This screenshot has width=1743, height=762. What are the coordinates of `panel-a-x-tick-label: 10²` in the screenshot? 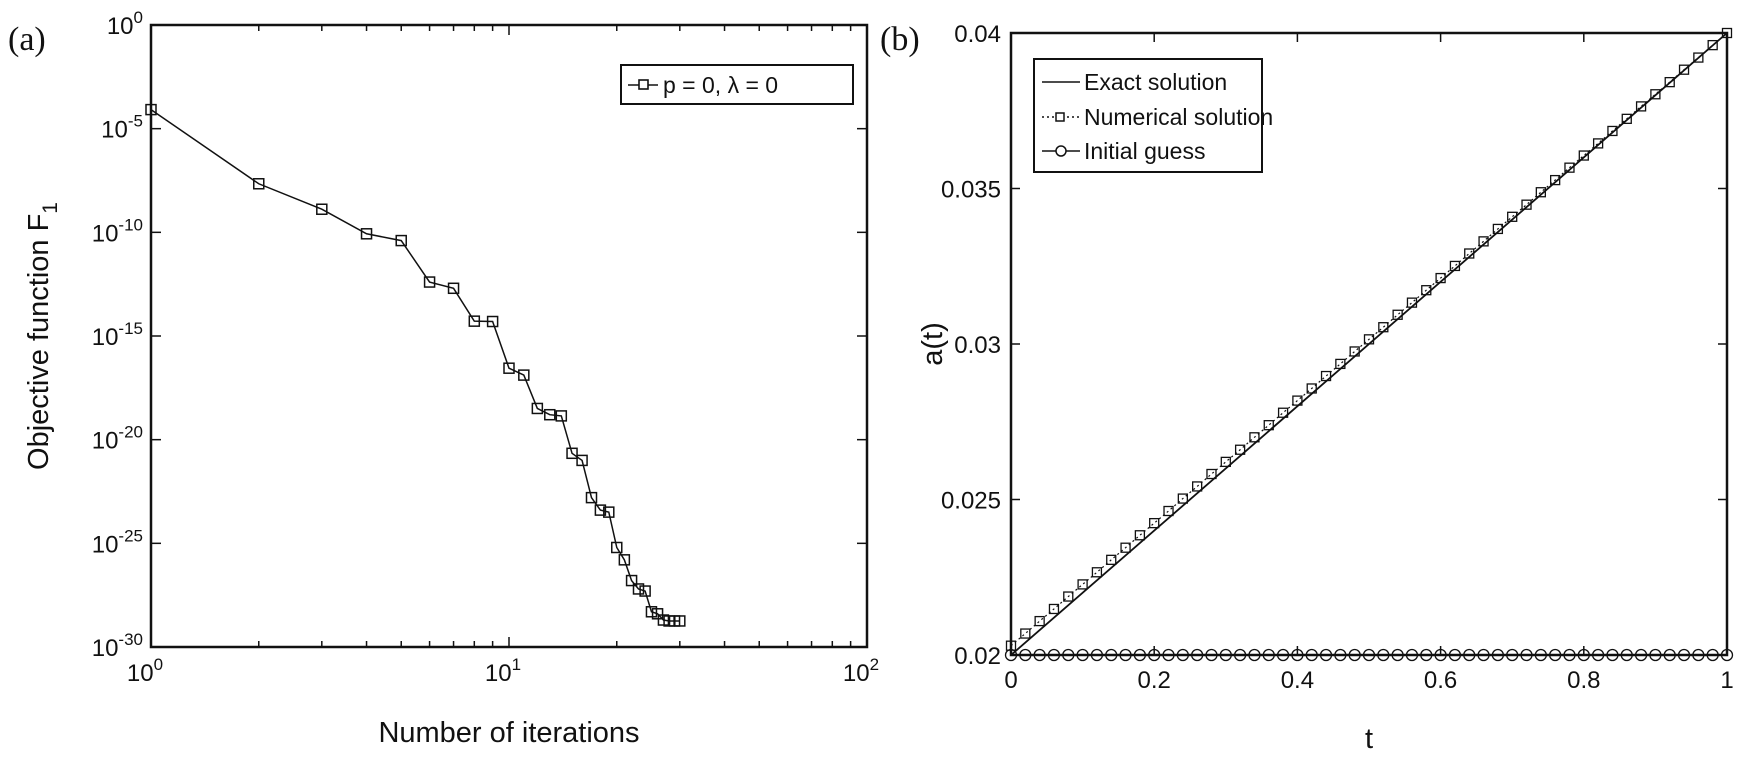 It's located at (861, 671).